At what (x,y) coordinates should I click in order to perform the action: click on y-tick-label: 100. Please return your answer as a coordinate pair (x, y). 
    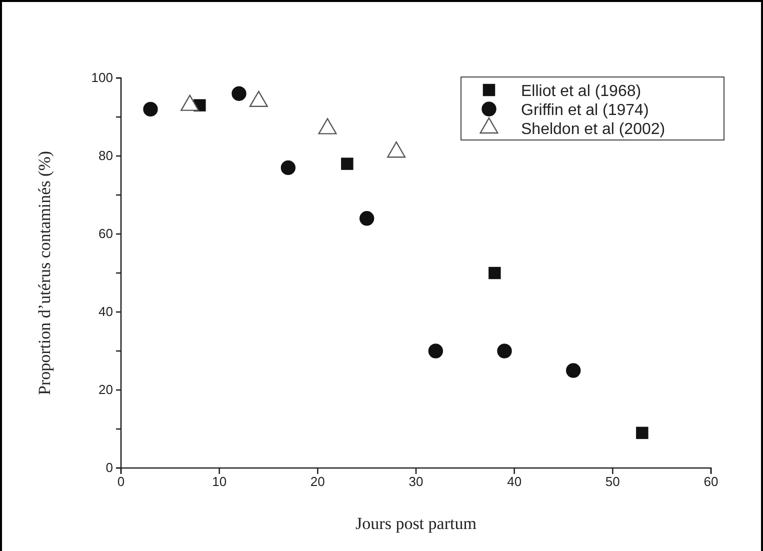
    Looking at the image, I should click on (102, 78).